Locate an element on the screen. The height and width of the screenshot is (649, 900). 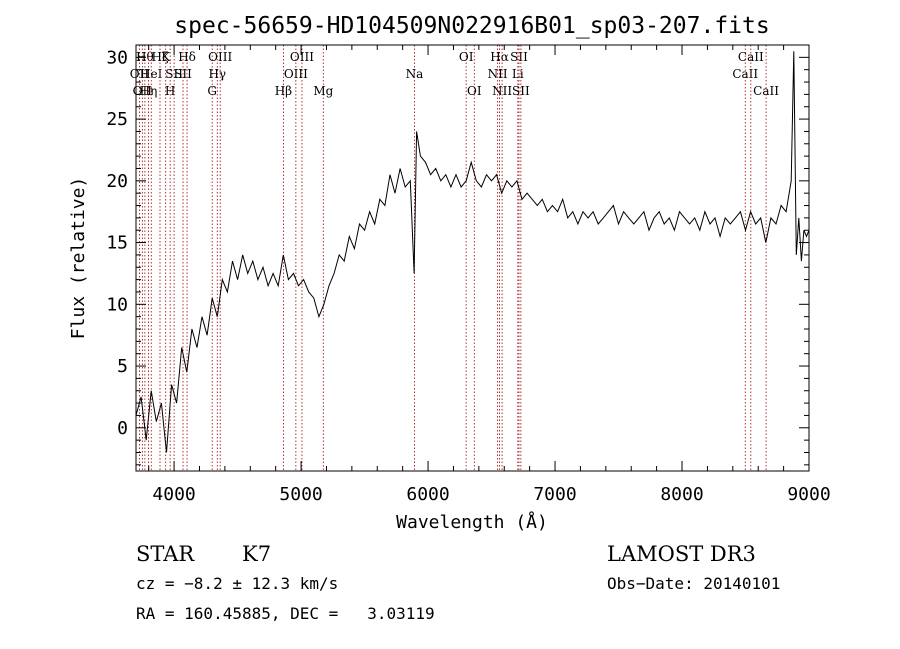
line-label-19: OI is located at coordinates (466, 57).